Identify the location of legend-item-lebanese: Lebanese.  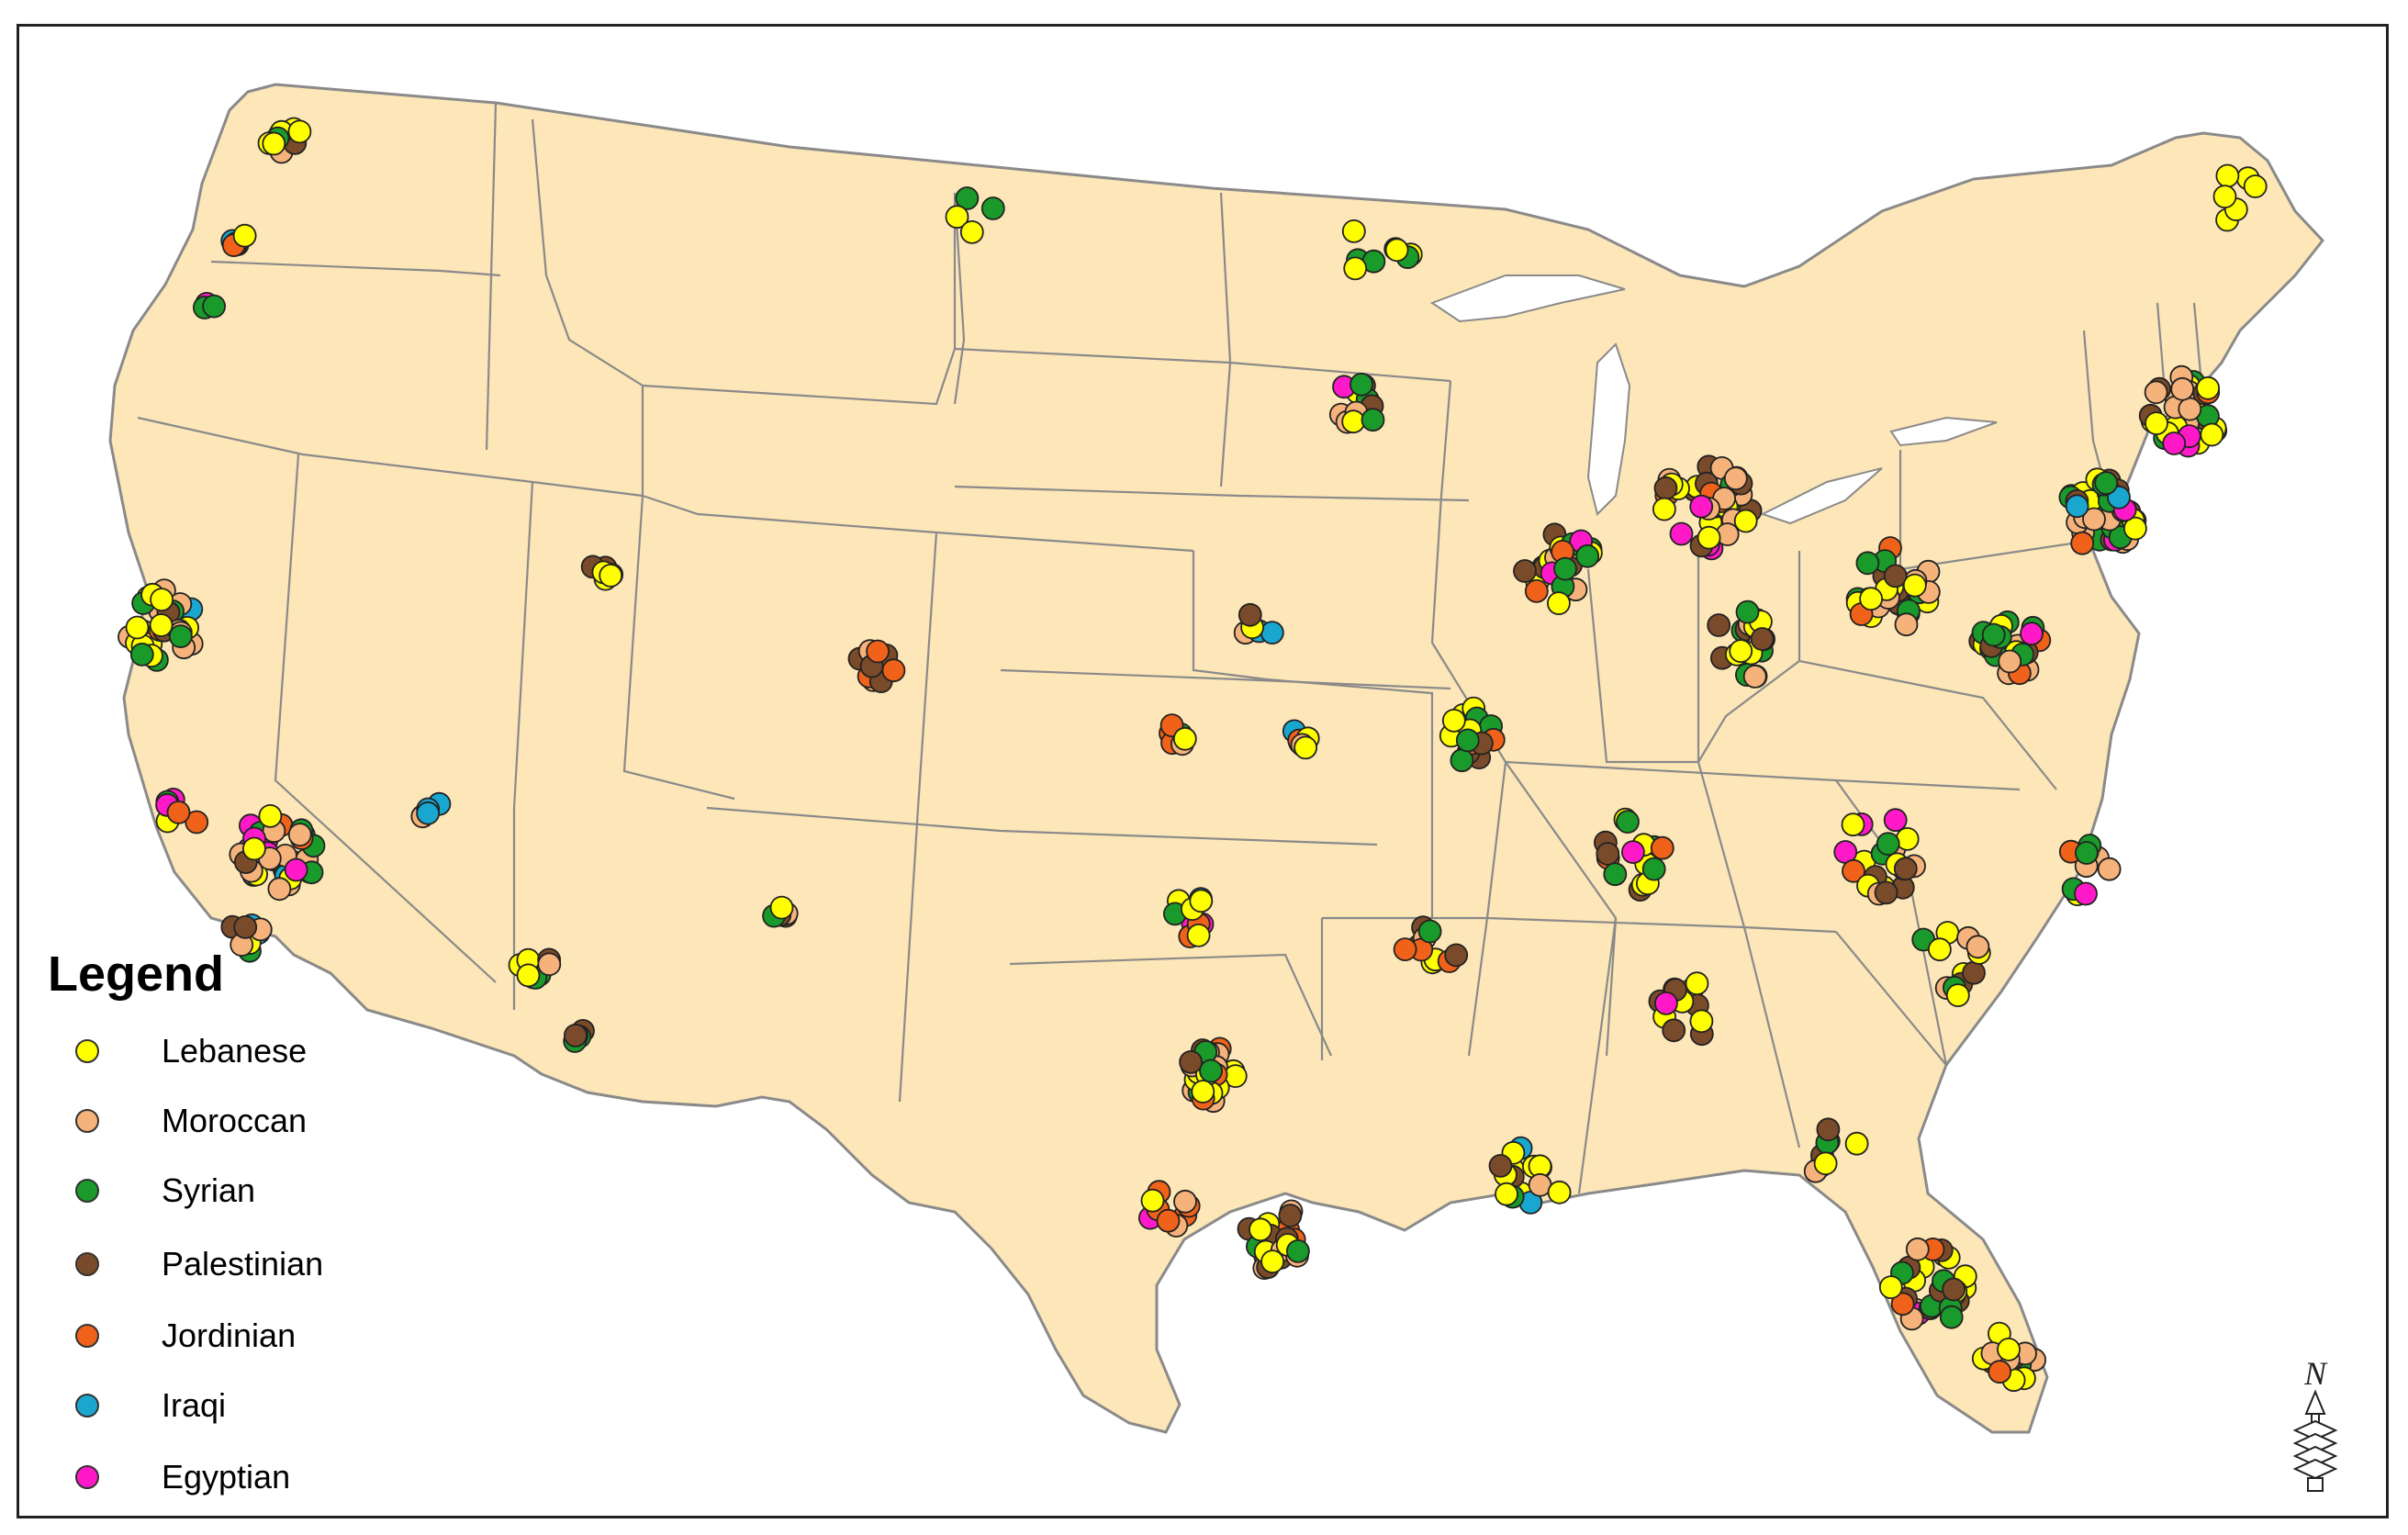
(191, 1051).